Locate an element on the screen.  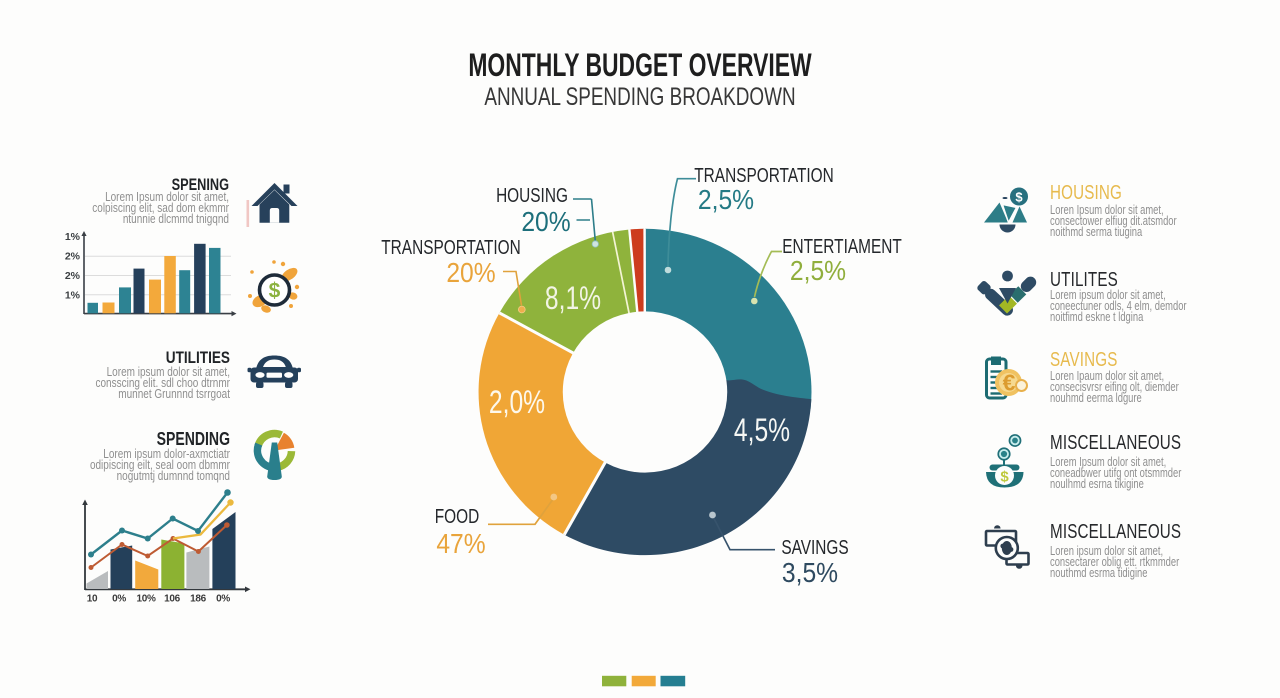
svg-text: 10% is located at coordinates (146, 599).